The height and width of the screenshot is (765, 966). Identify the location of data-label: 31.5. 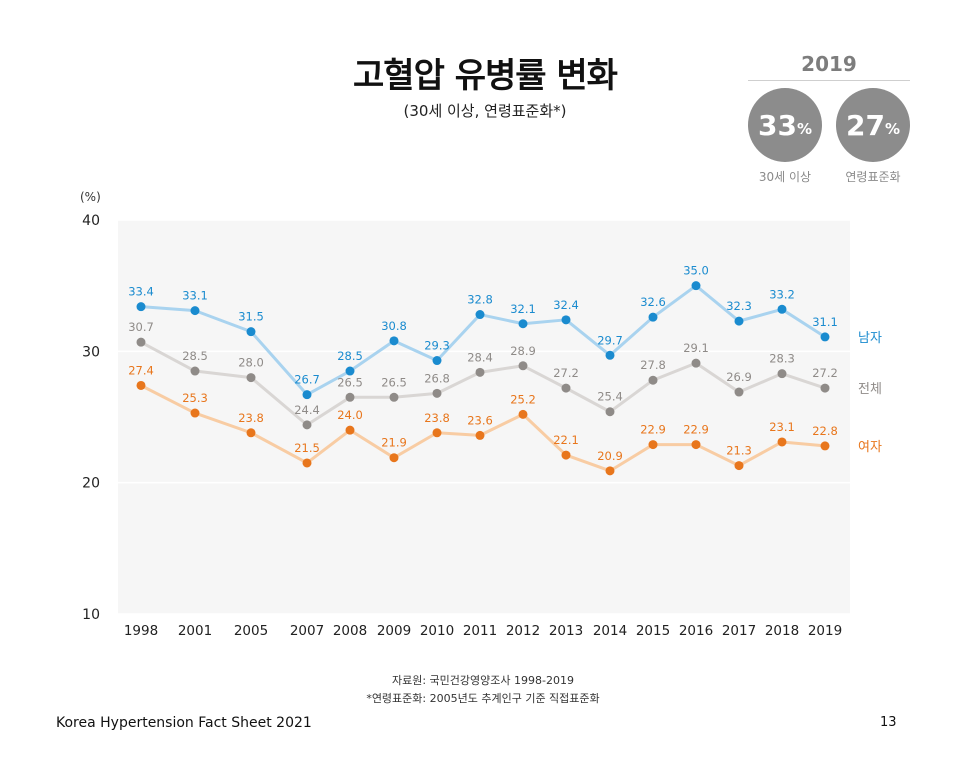
(251, 317).